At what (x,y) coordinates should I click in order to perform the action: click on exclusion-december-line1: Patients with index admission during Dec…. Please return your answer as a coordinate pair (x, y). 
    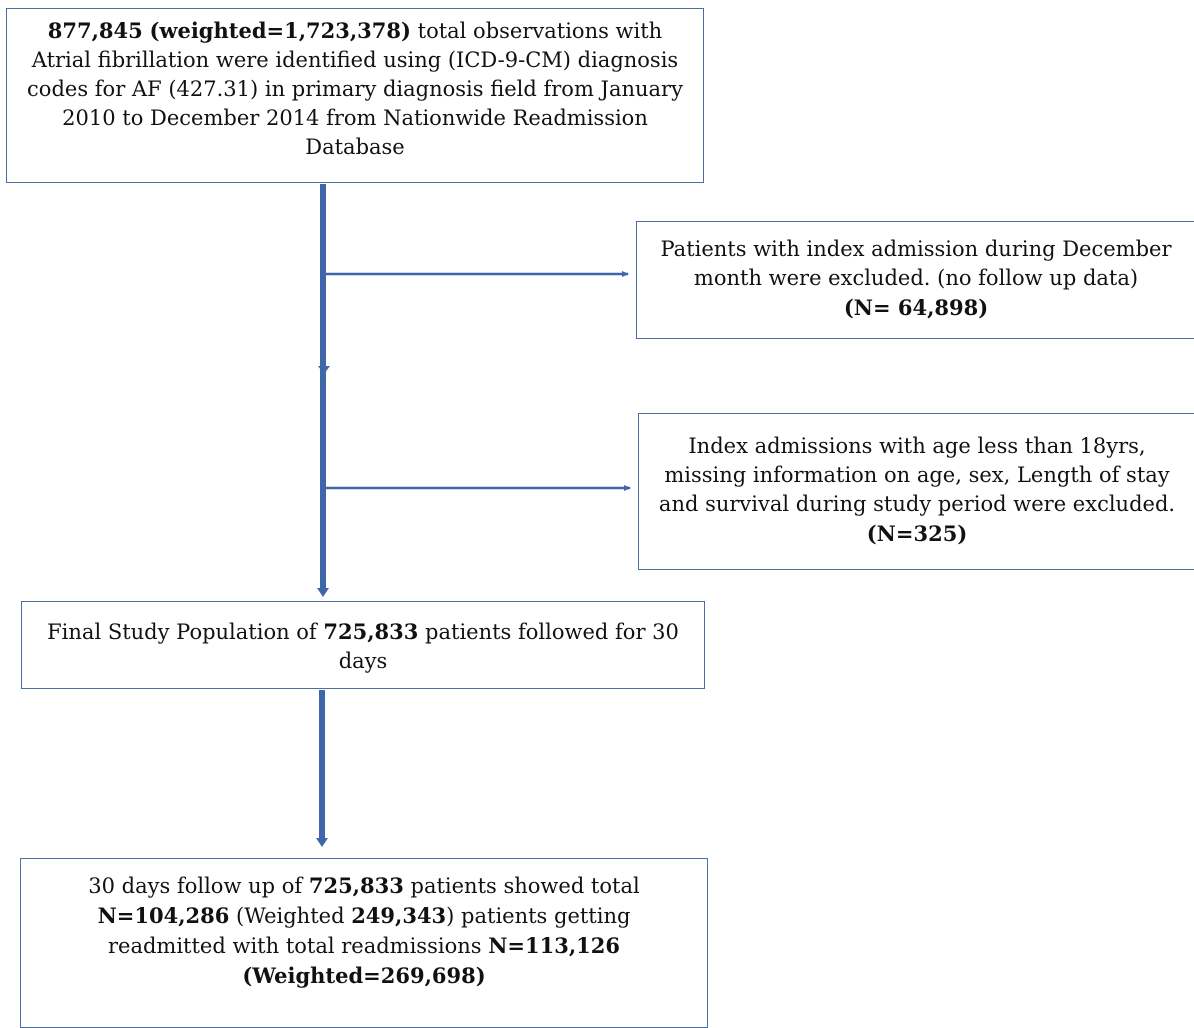
    Looking at the image, I should click on (916, 249).